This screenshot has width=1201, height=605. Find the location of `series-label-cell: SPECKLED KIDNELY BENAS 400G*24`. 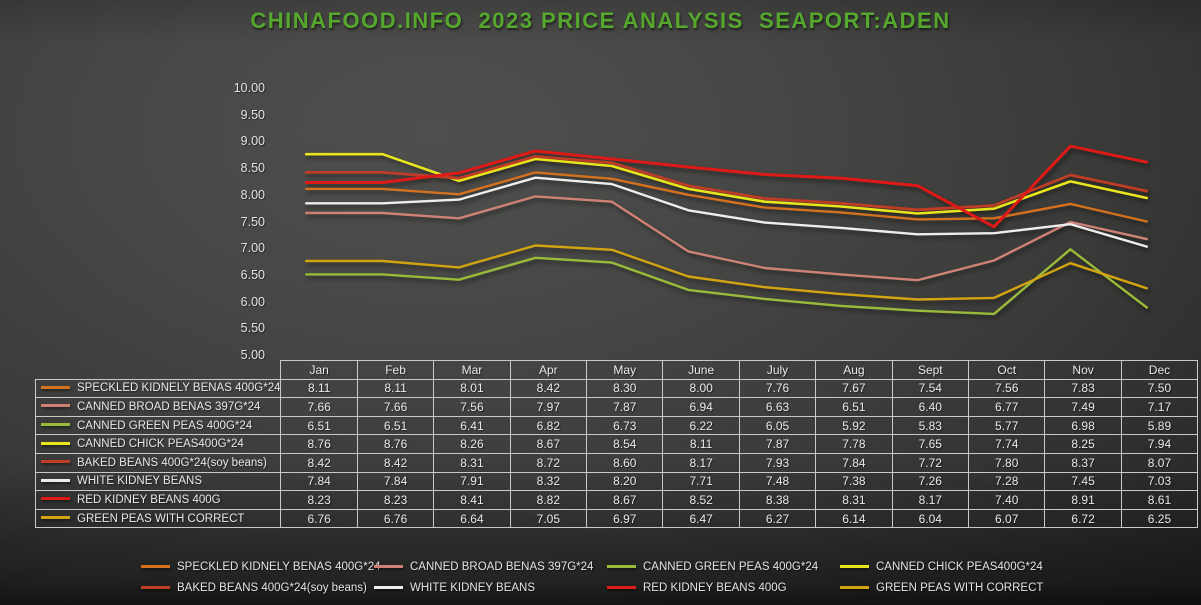

series-label-cell: SPECKLED KIDNELY BENAS 400G*24 is located at coordinates (158, 388).